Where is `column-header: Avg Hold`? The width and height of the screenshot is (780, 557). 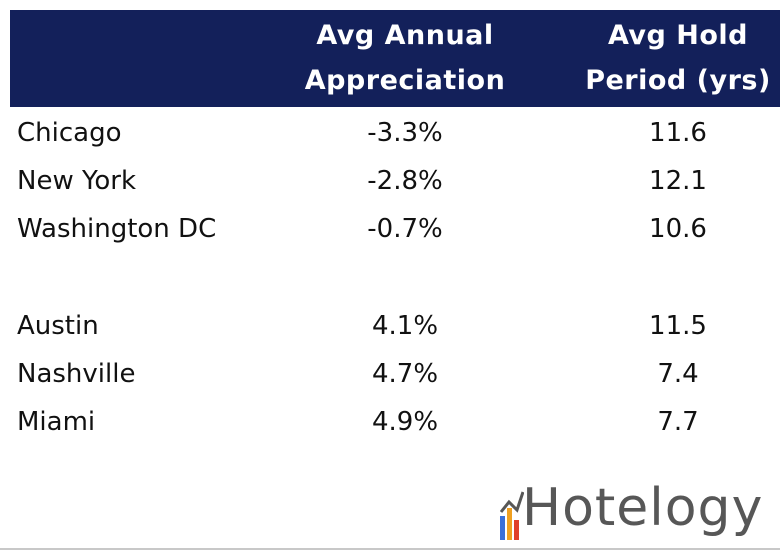
column-header: Avg Hold is located at coordinates (678, 35).